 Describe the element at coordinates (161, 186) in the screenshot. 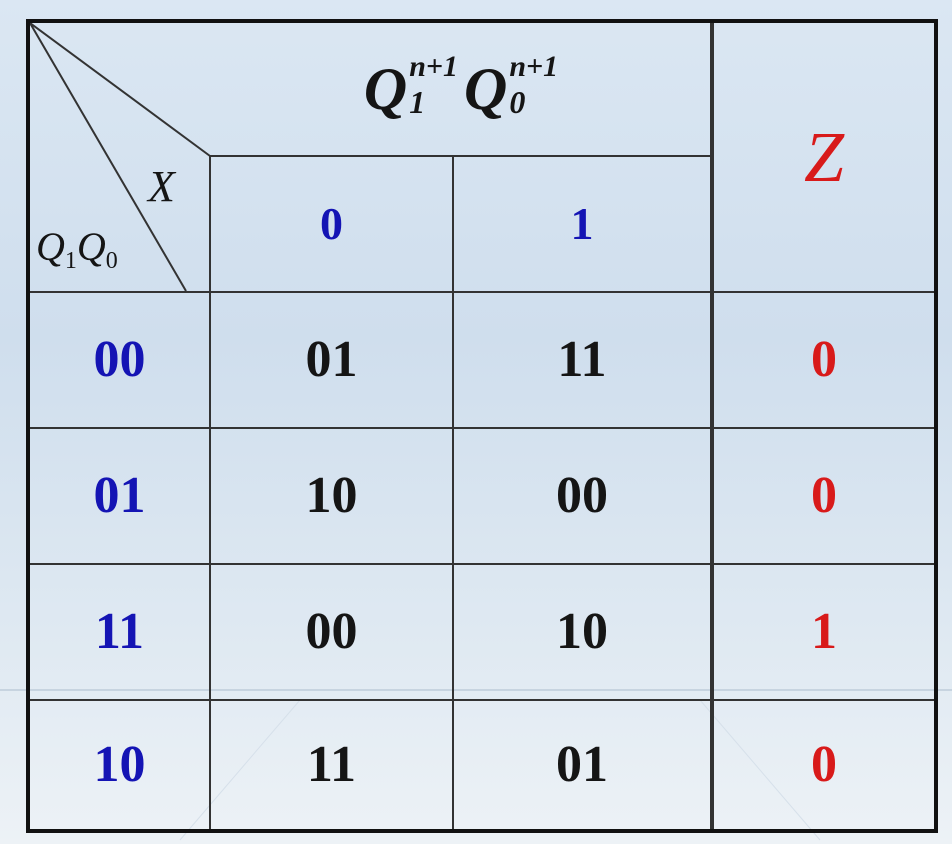

I see `input-variable-label: X` at that location.